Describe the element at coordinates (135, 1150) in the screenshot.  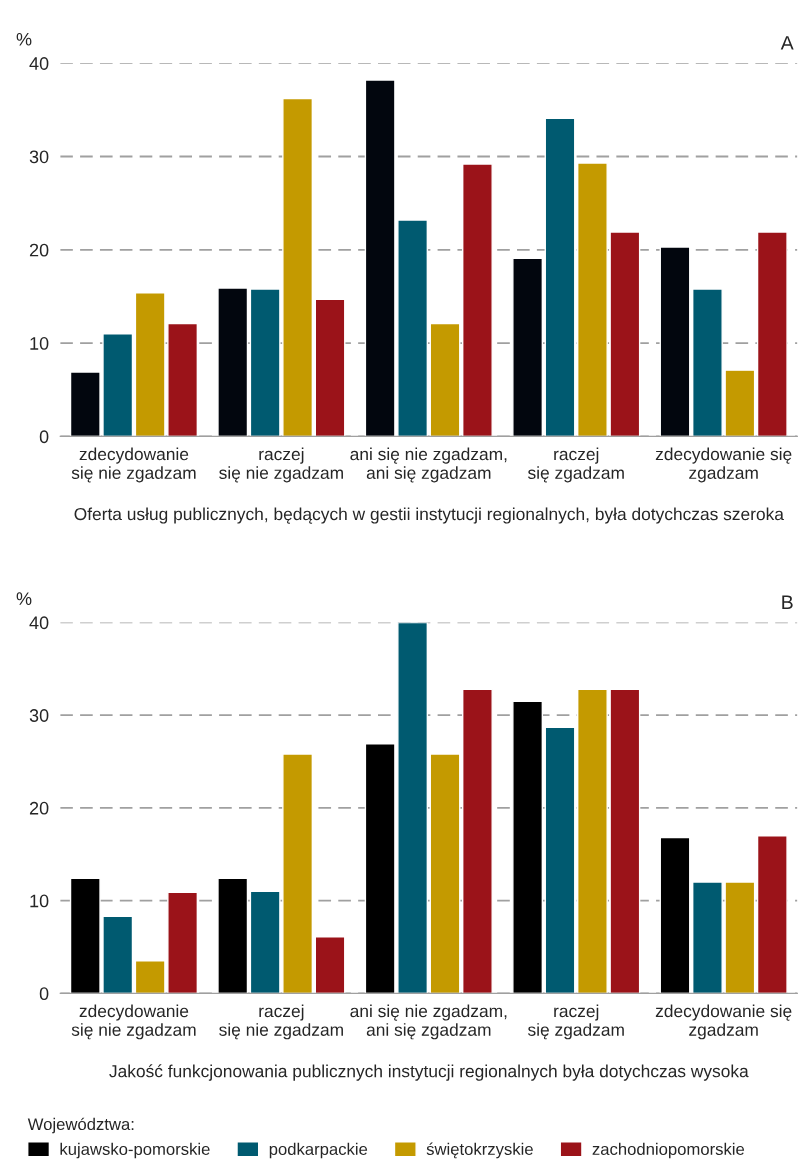
I see `legend-label: kujawsko-pomorskie` at that location.